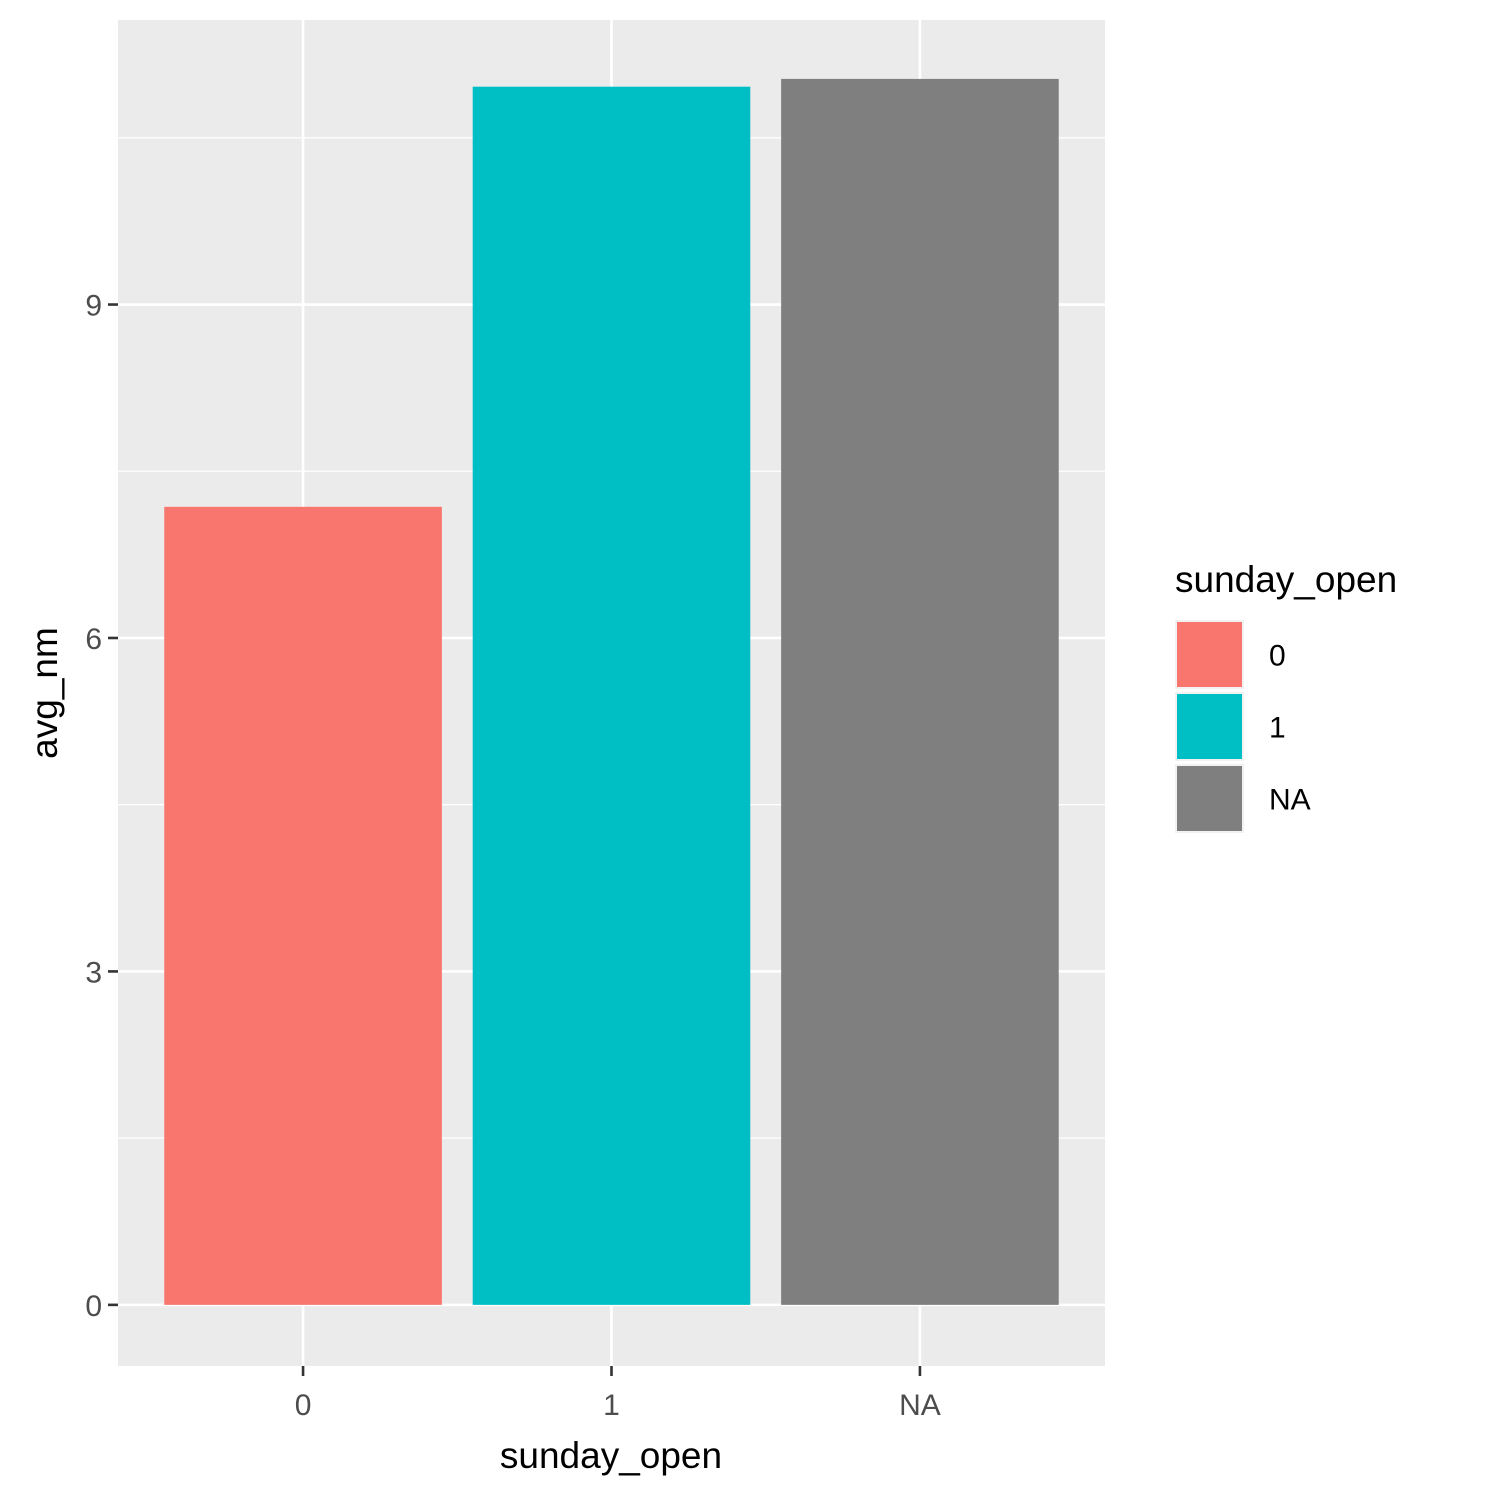 Image resolution: width=1500 pixels, height=1500 pixels. I want to click on legend-label-NA: NA, so click(1290, 800).